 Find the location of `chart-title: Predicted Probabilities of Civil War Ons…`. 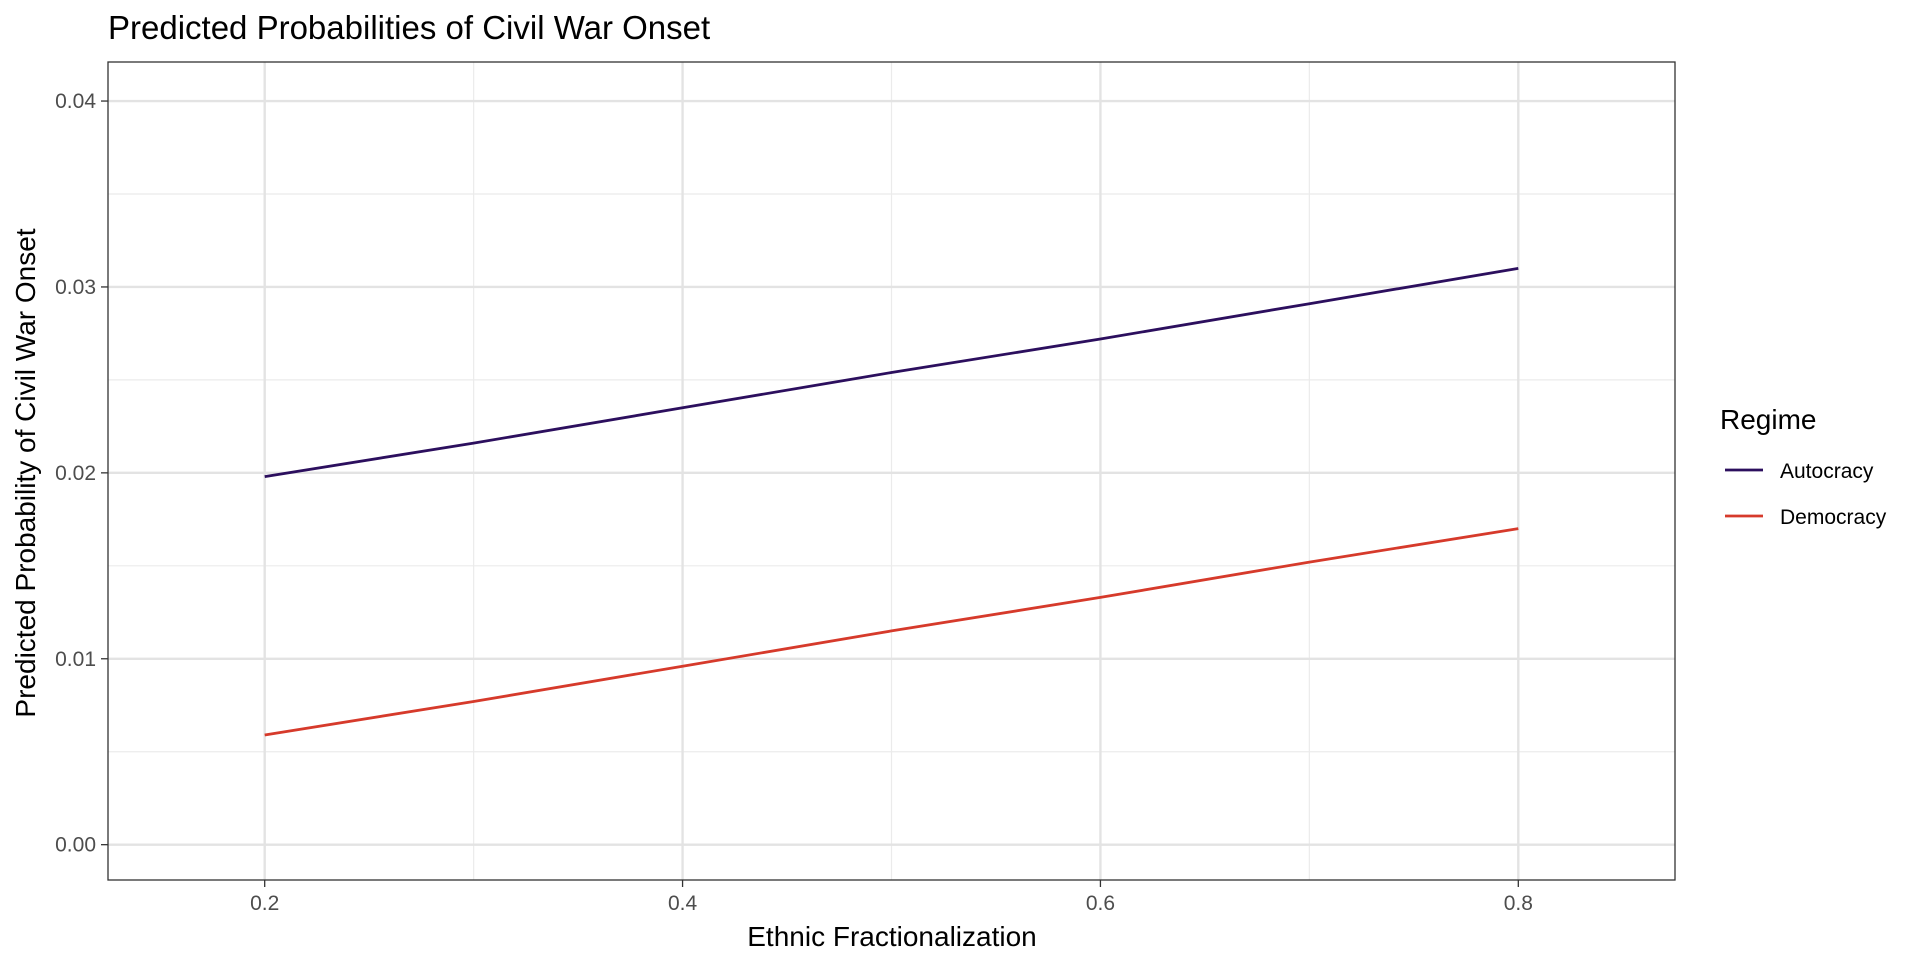

chart-title: Predicted Probabilities of Civil War Ons… is located at coordinates (409, 27).